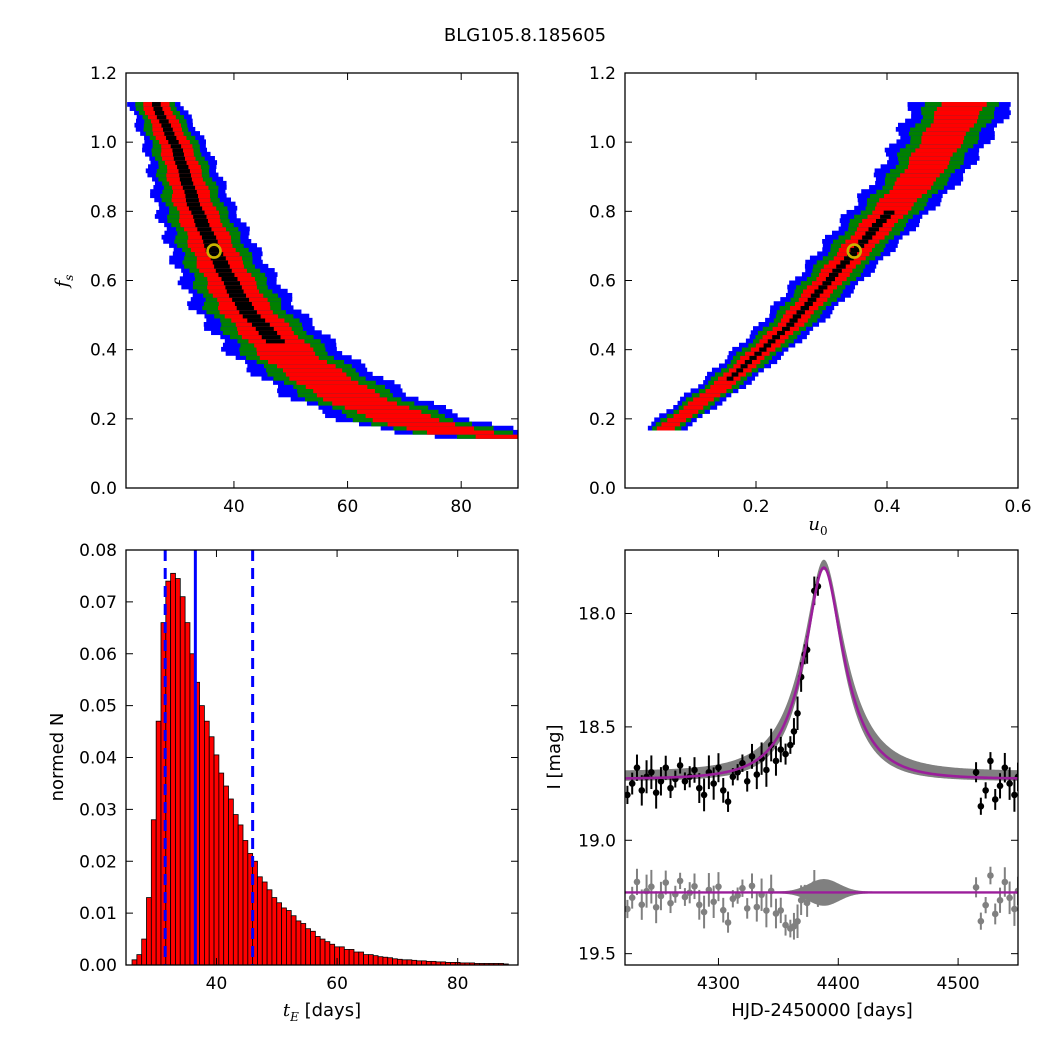 The image size is (1050, 1054). I want to click on y-tick-label: 19.0, so click(597, 841).